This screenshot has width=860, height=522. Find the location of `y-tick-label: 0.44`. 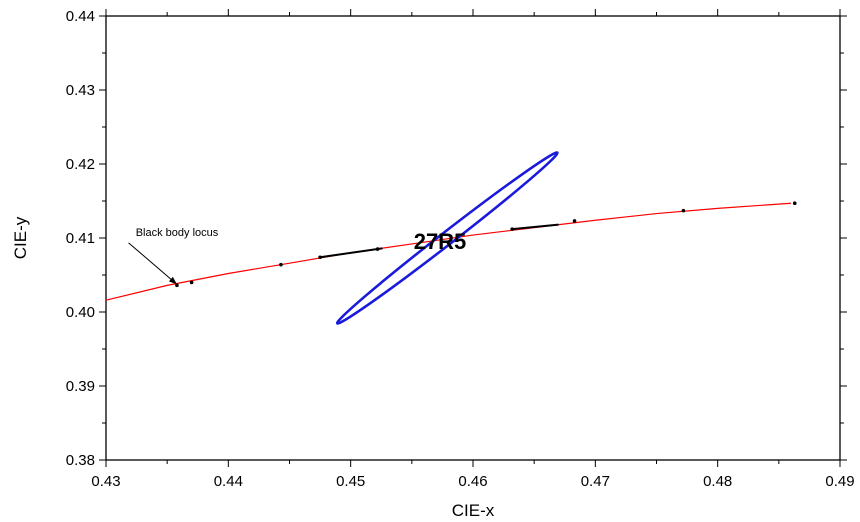

y-tick-label: 0.44 is located at coordinates (80, 16).